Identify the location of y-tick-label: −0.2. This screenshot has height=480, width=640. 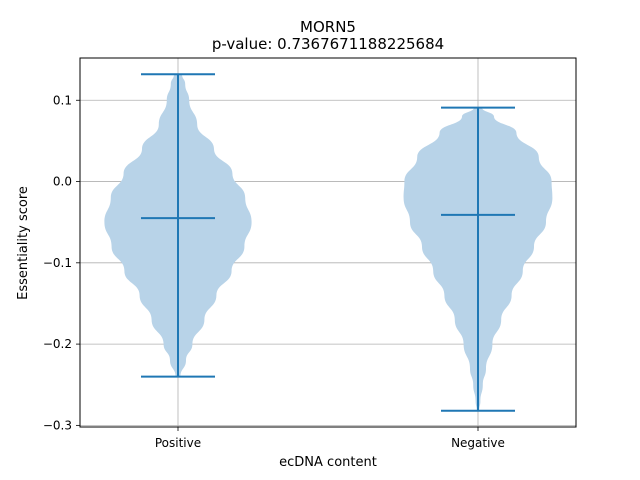
(57, 344).